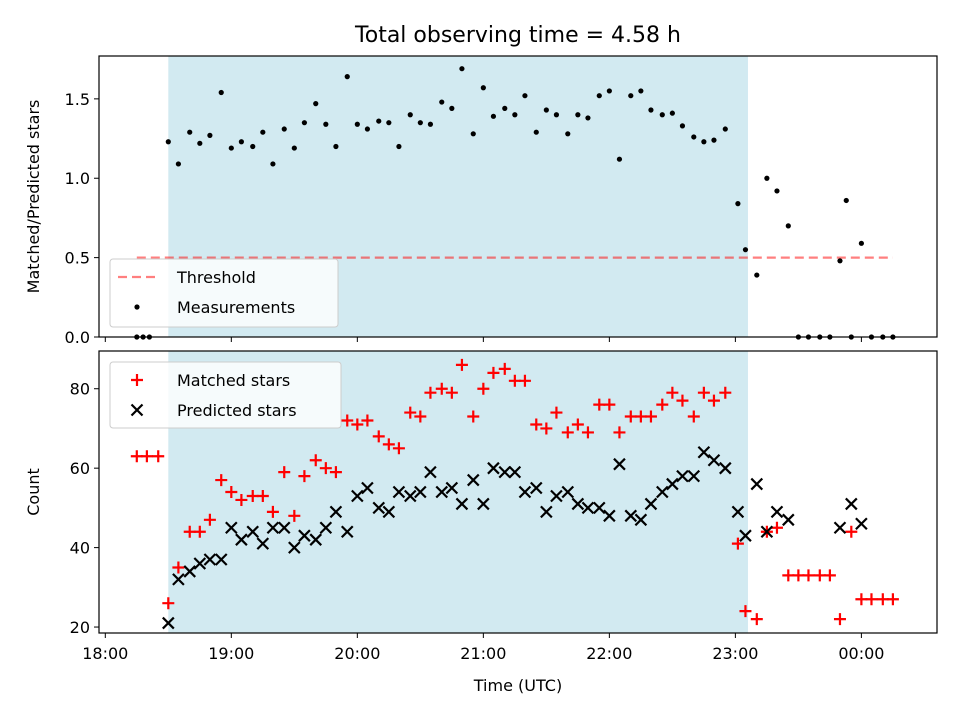 This screenshot has width=960, height=724. I want to click on legend-label: Measurements, so click(236, 307).